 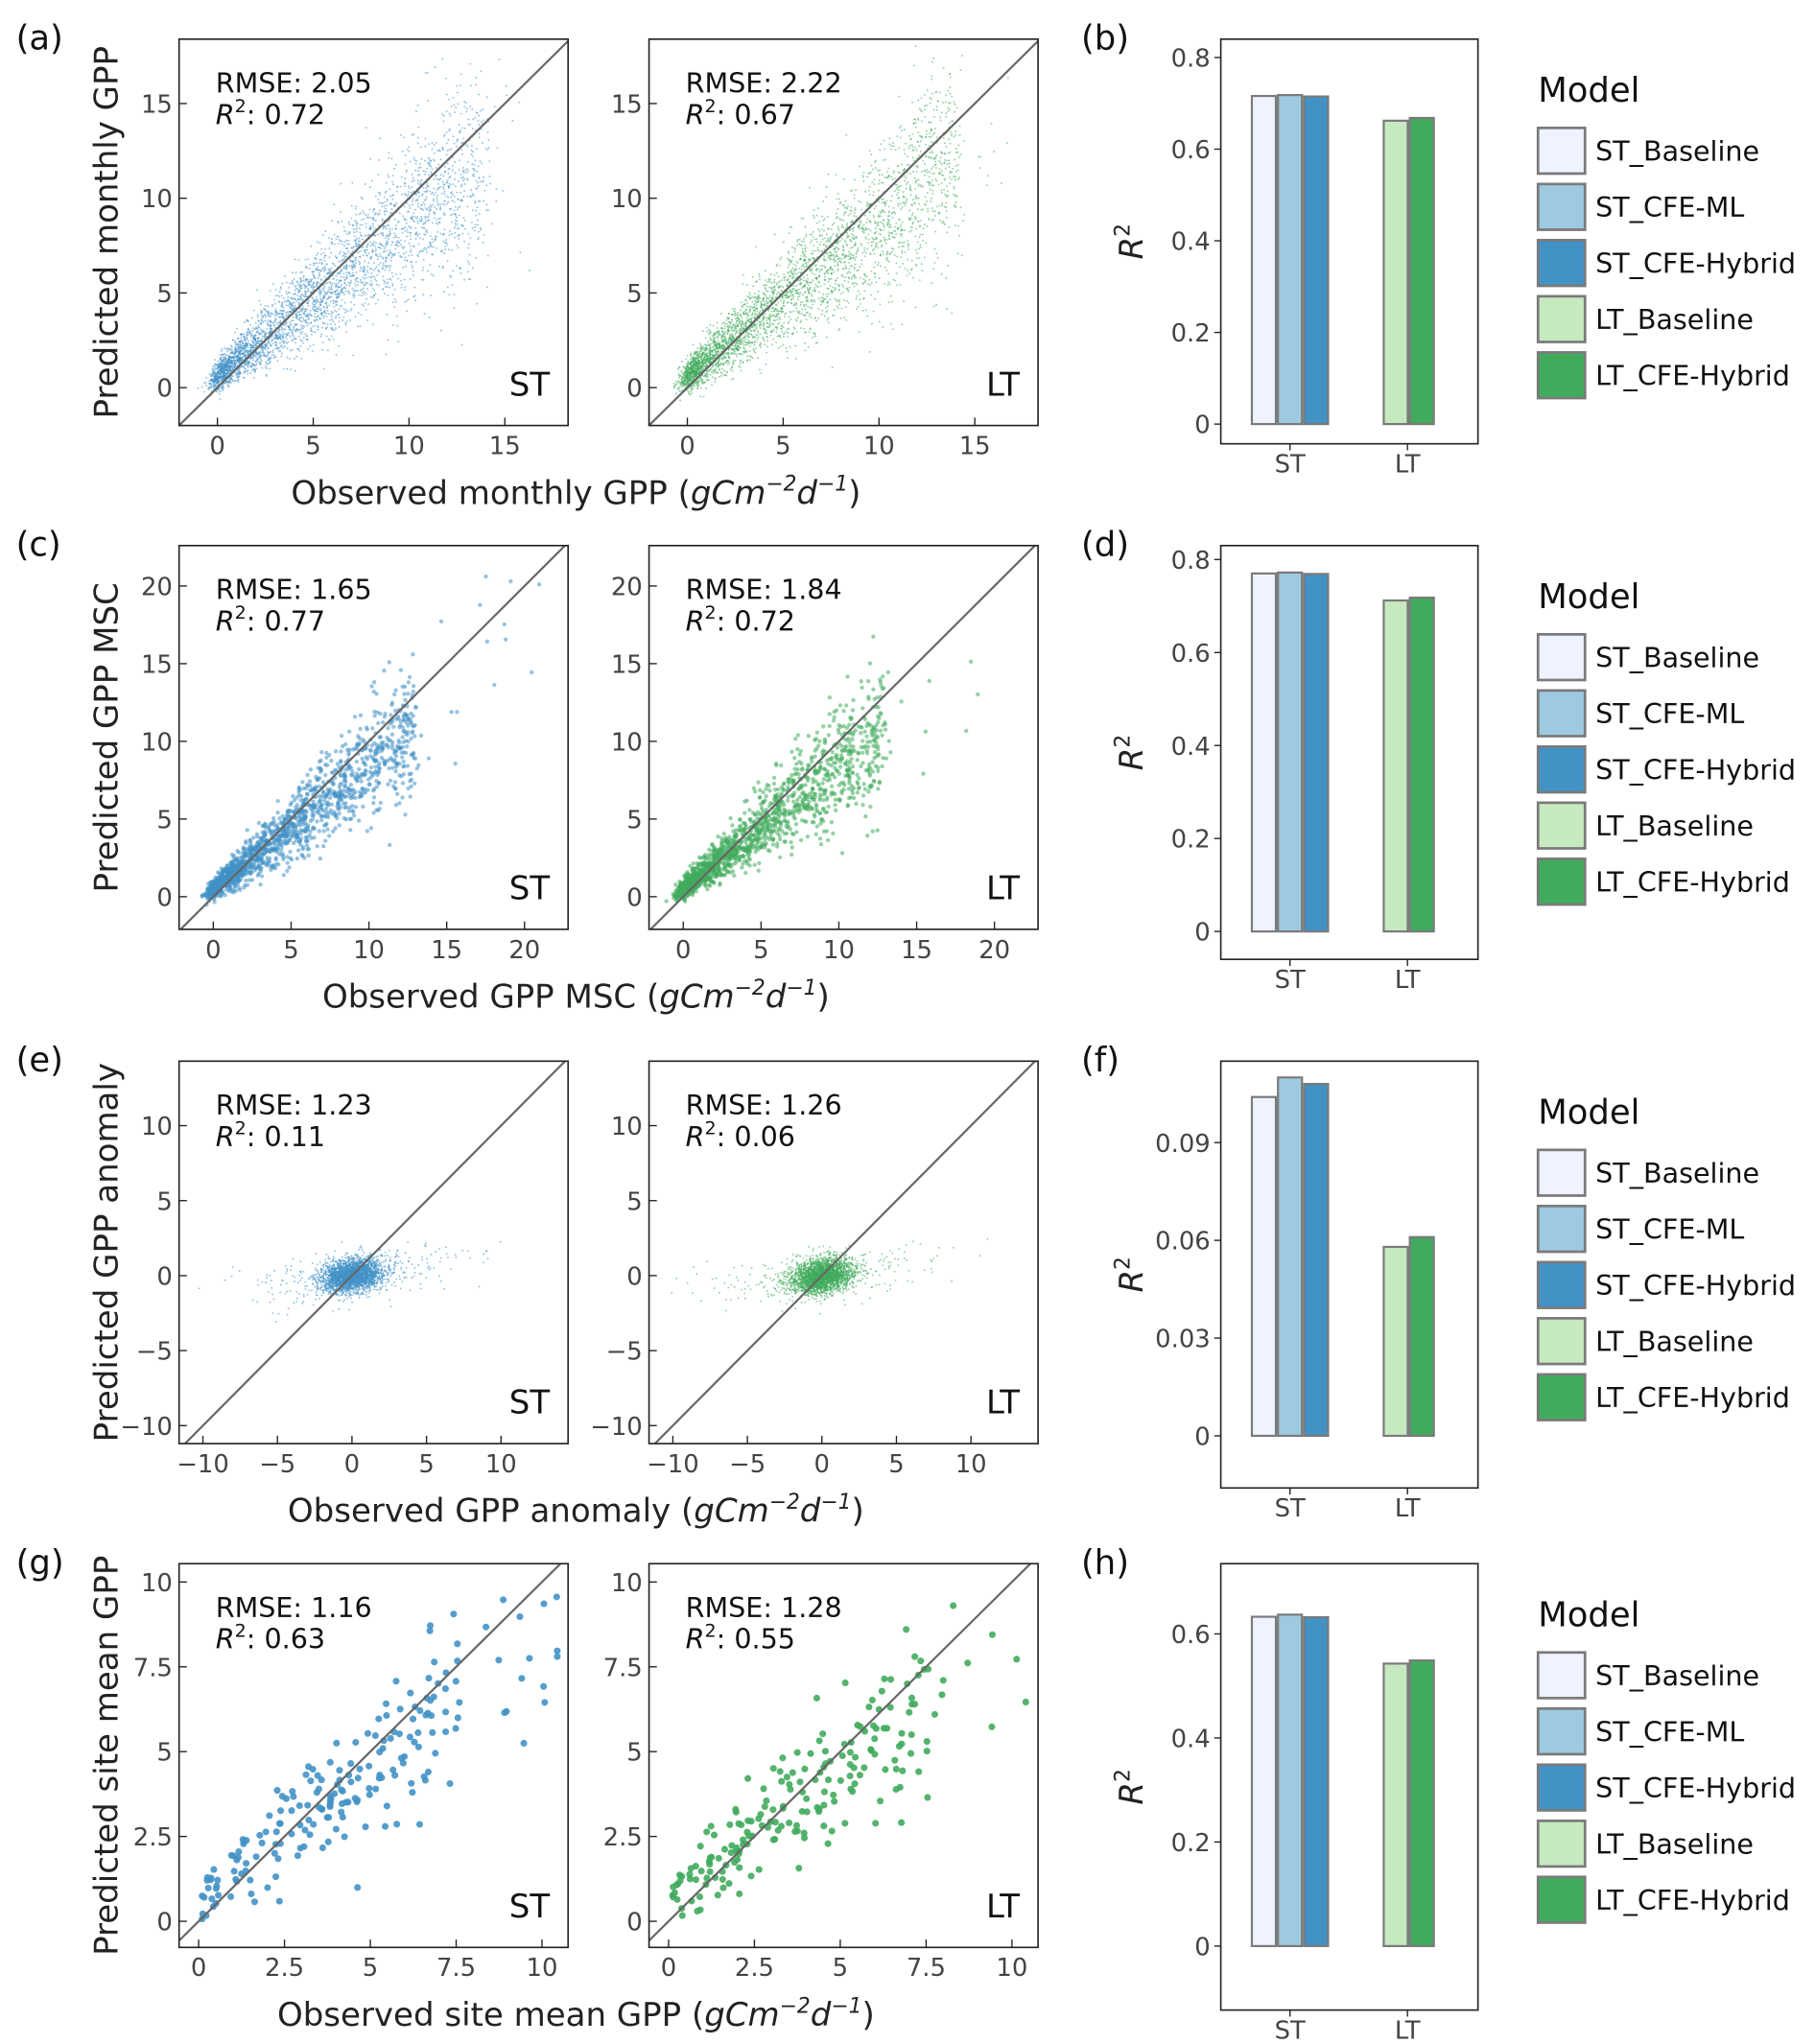 I want to click on identity-line, so click(x=374, y=232).